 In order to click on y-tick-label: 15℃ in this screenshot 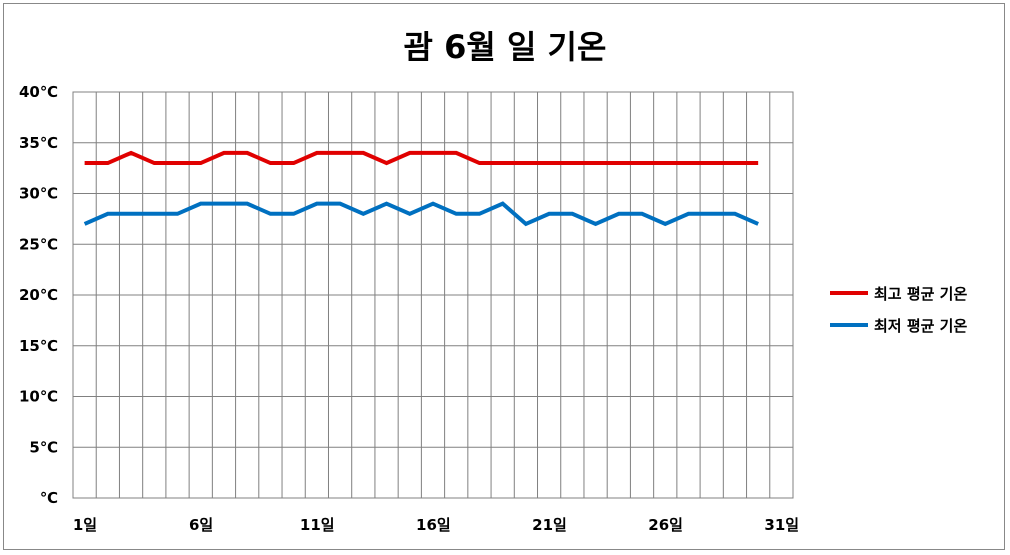, I will do `click(38, 346)`.